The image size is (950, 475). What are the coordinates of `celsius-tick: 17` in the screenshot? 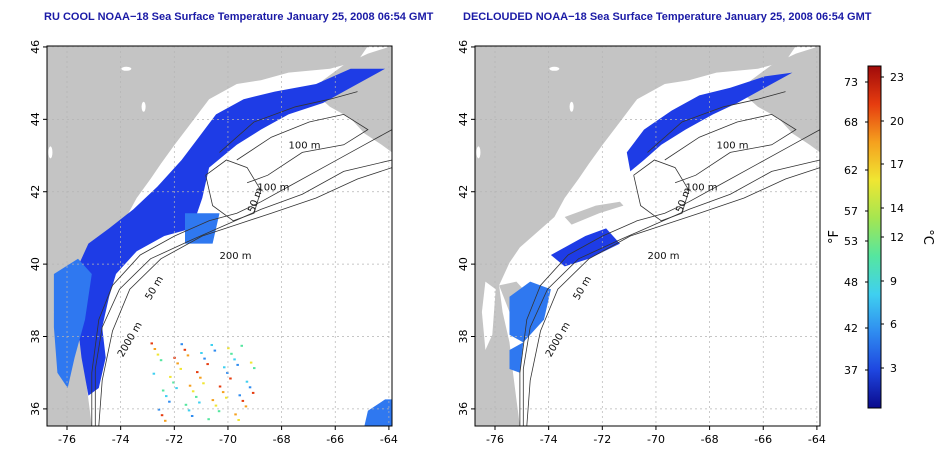 It's located at (897, 164).